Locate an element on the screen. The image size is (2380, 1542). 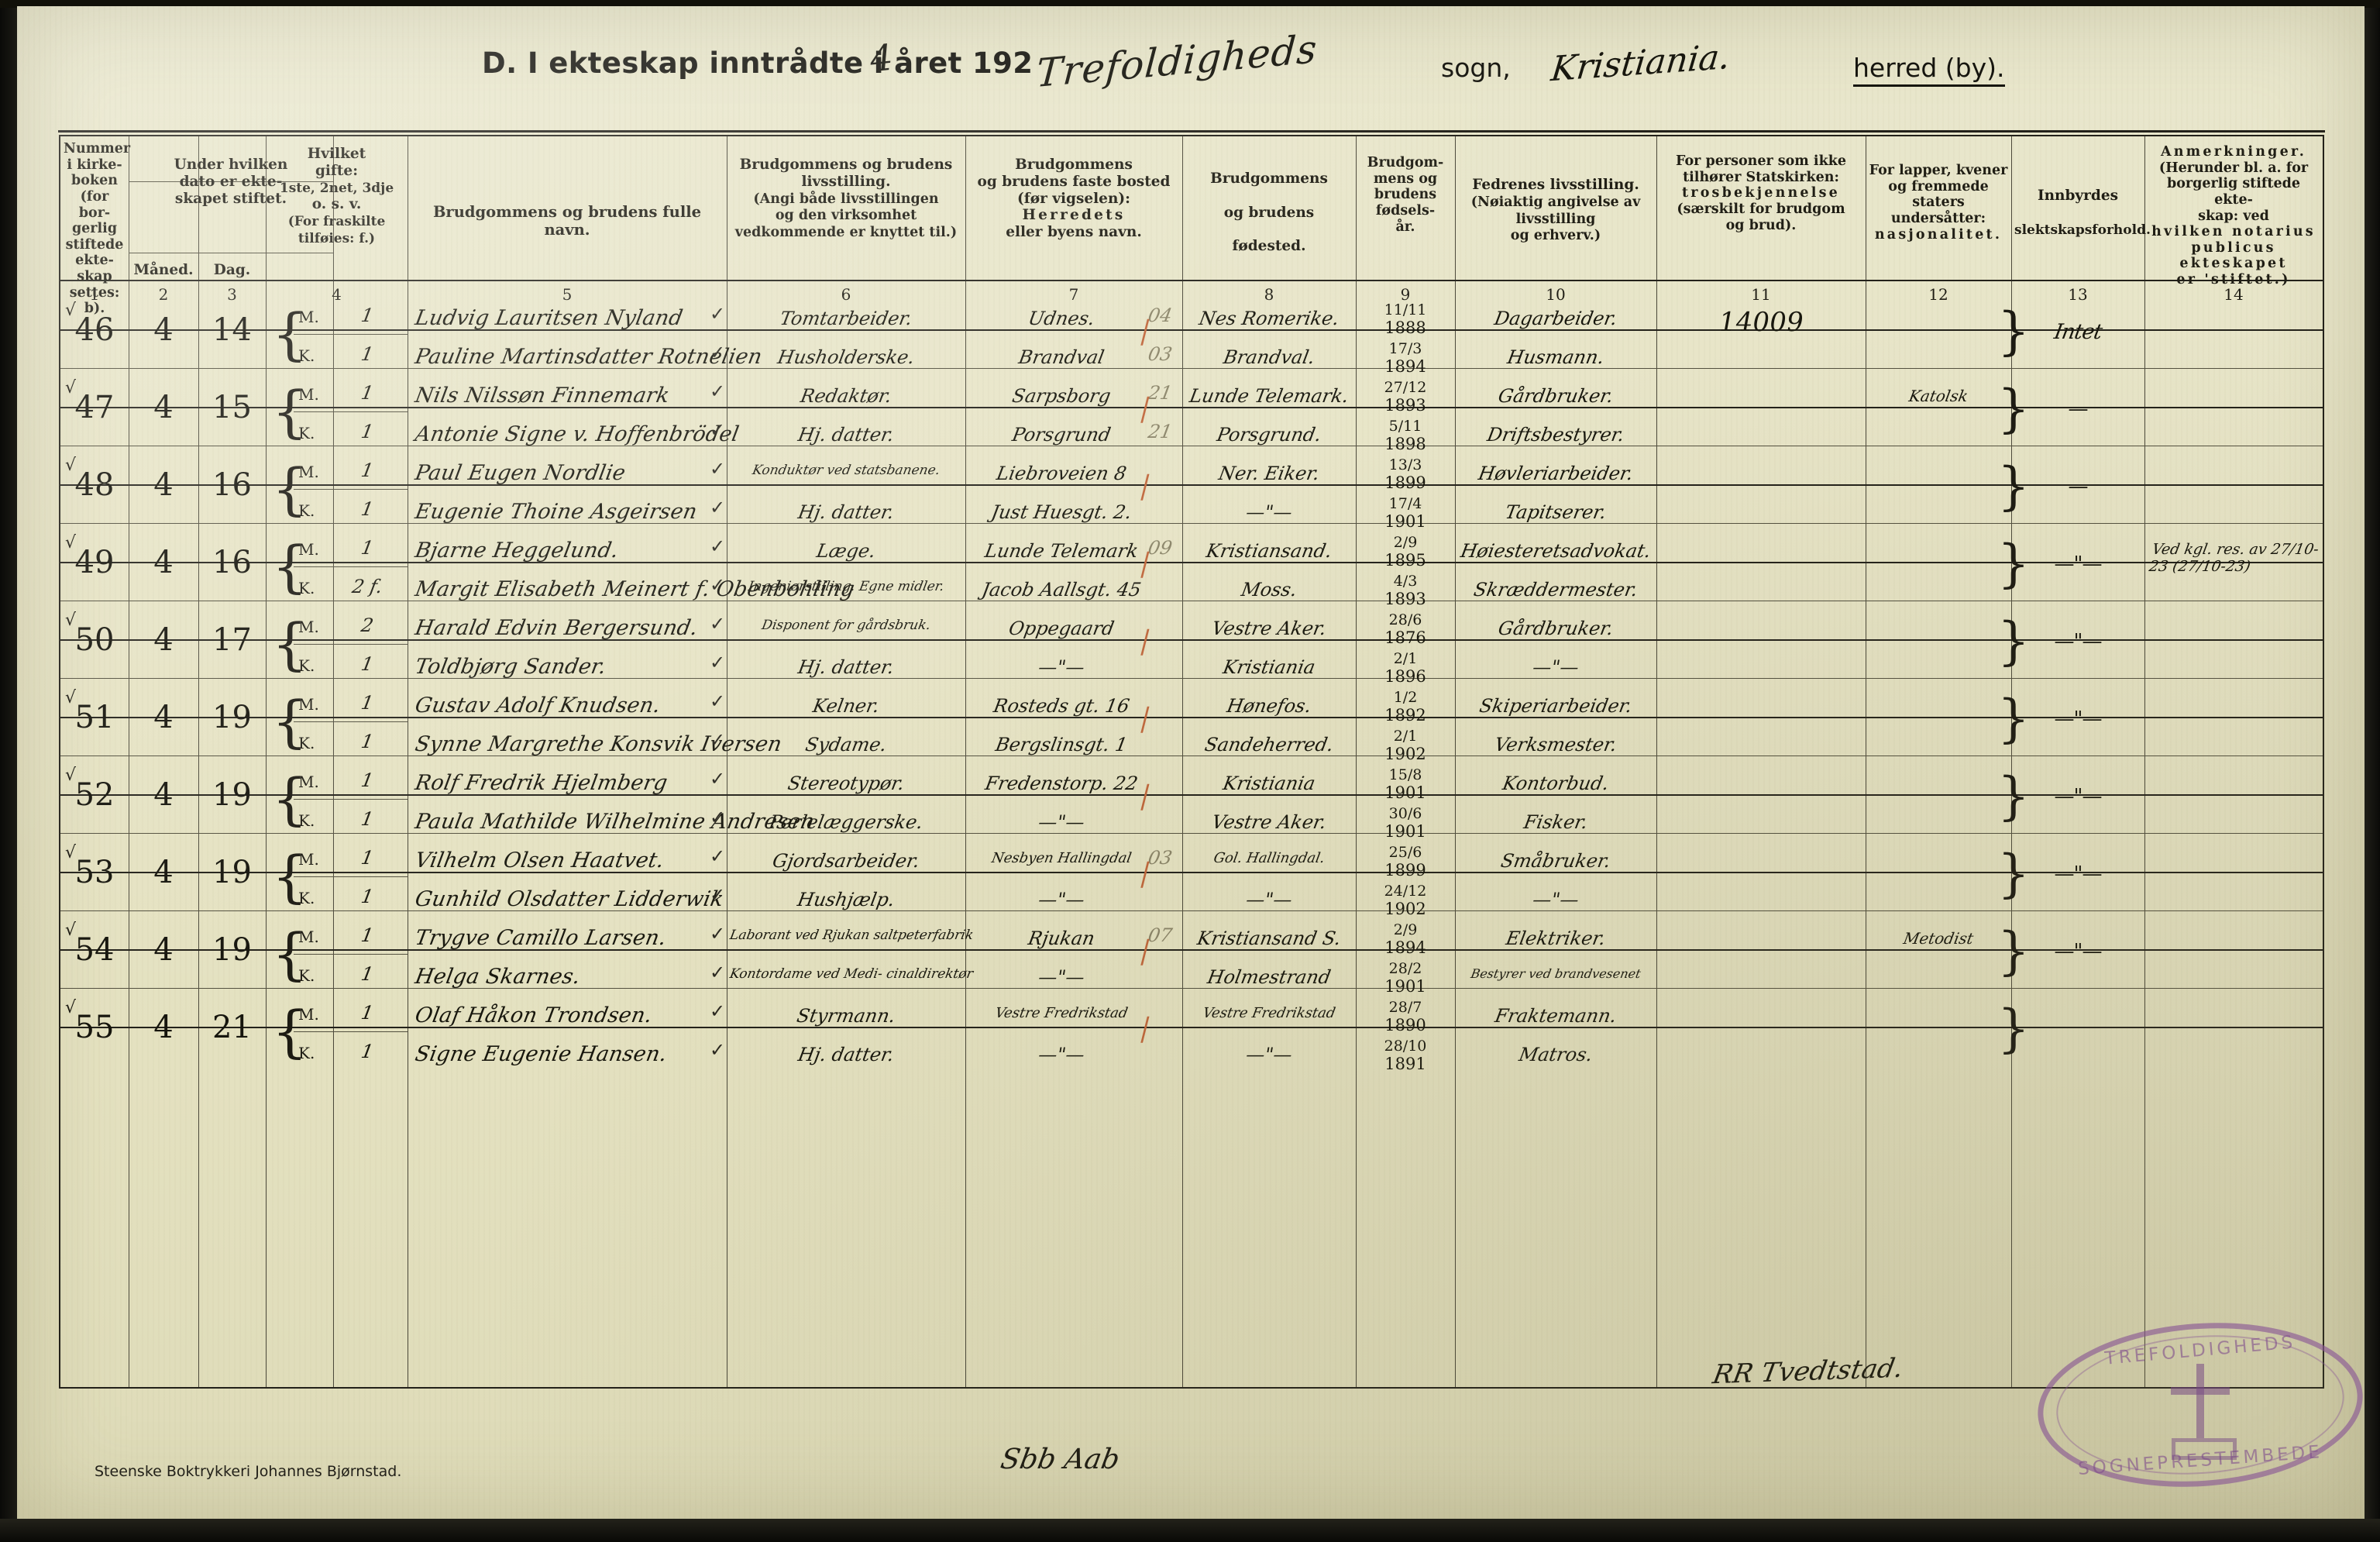
groom-birthplace: Lunde Telemark. is located at coordinates (1270, 396).